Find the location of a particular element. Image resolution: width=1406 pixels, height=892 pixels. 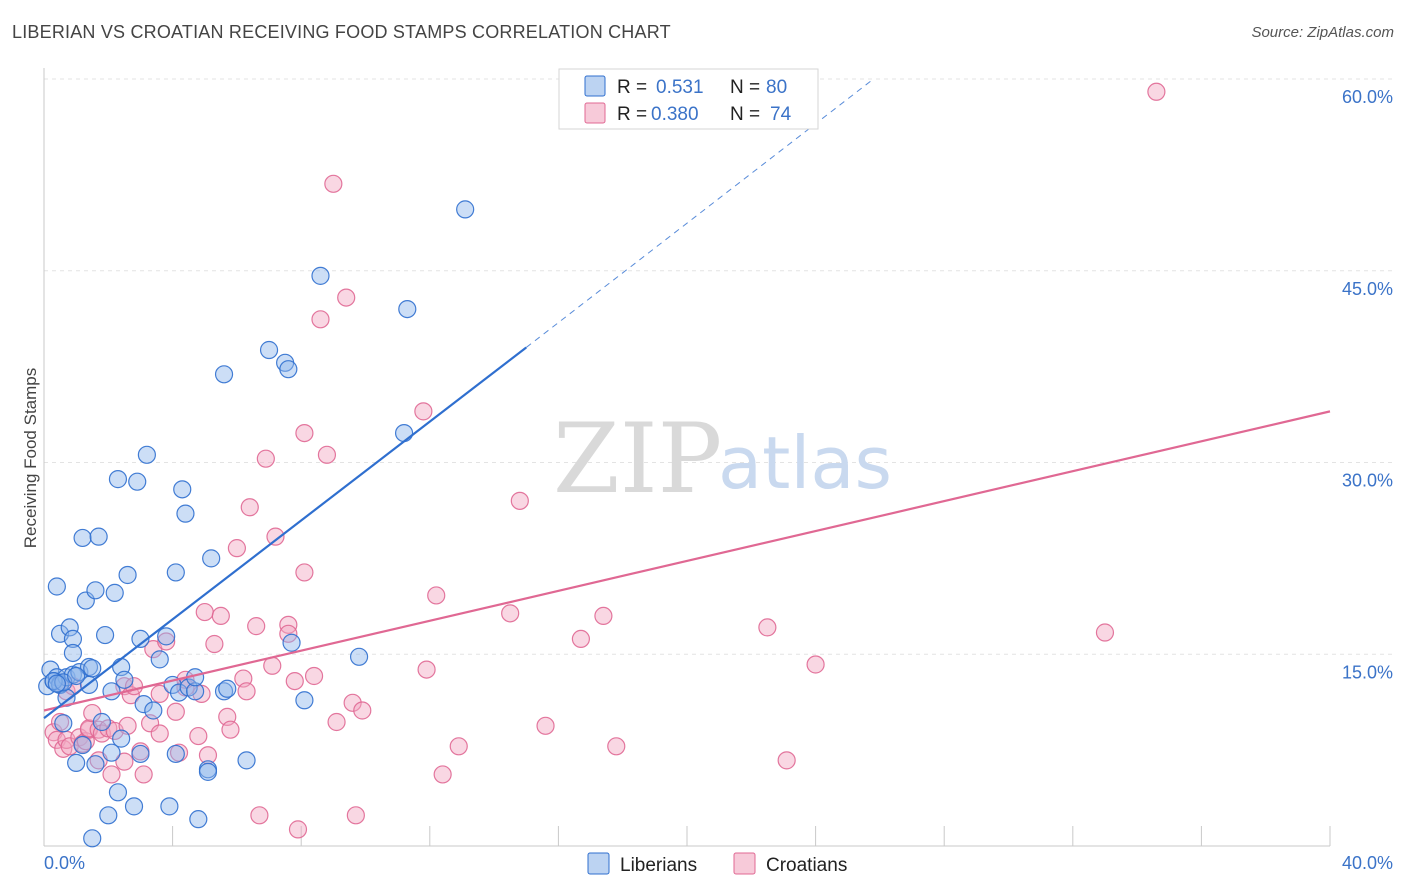

liberians-r-value: 0.531 is located at coordinates (680, 87).